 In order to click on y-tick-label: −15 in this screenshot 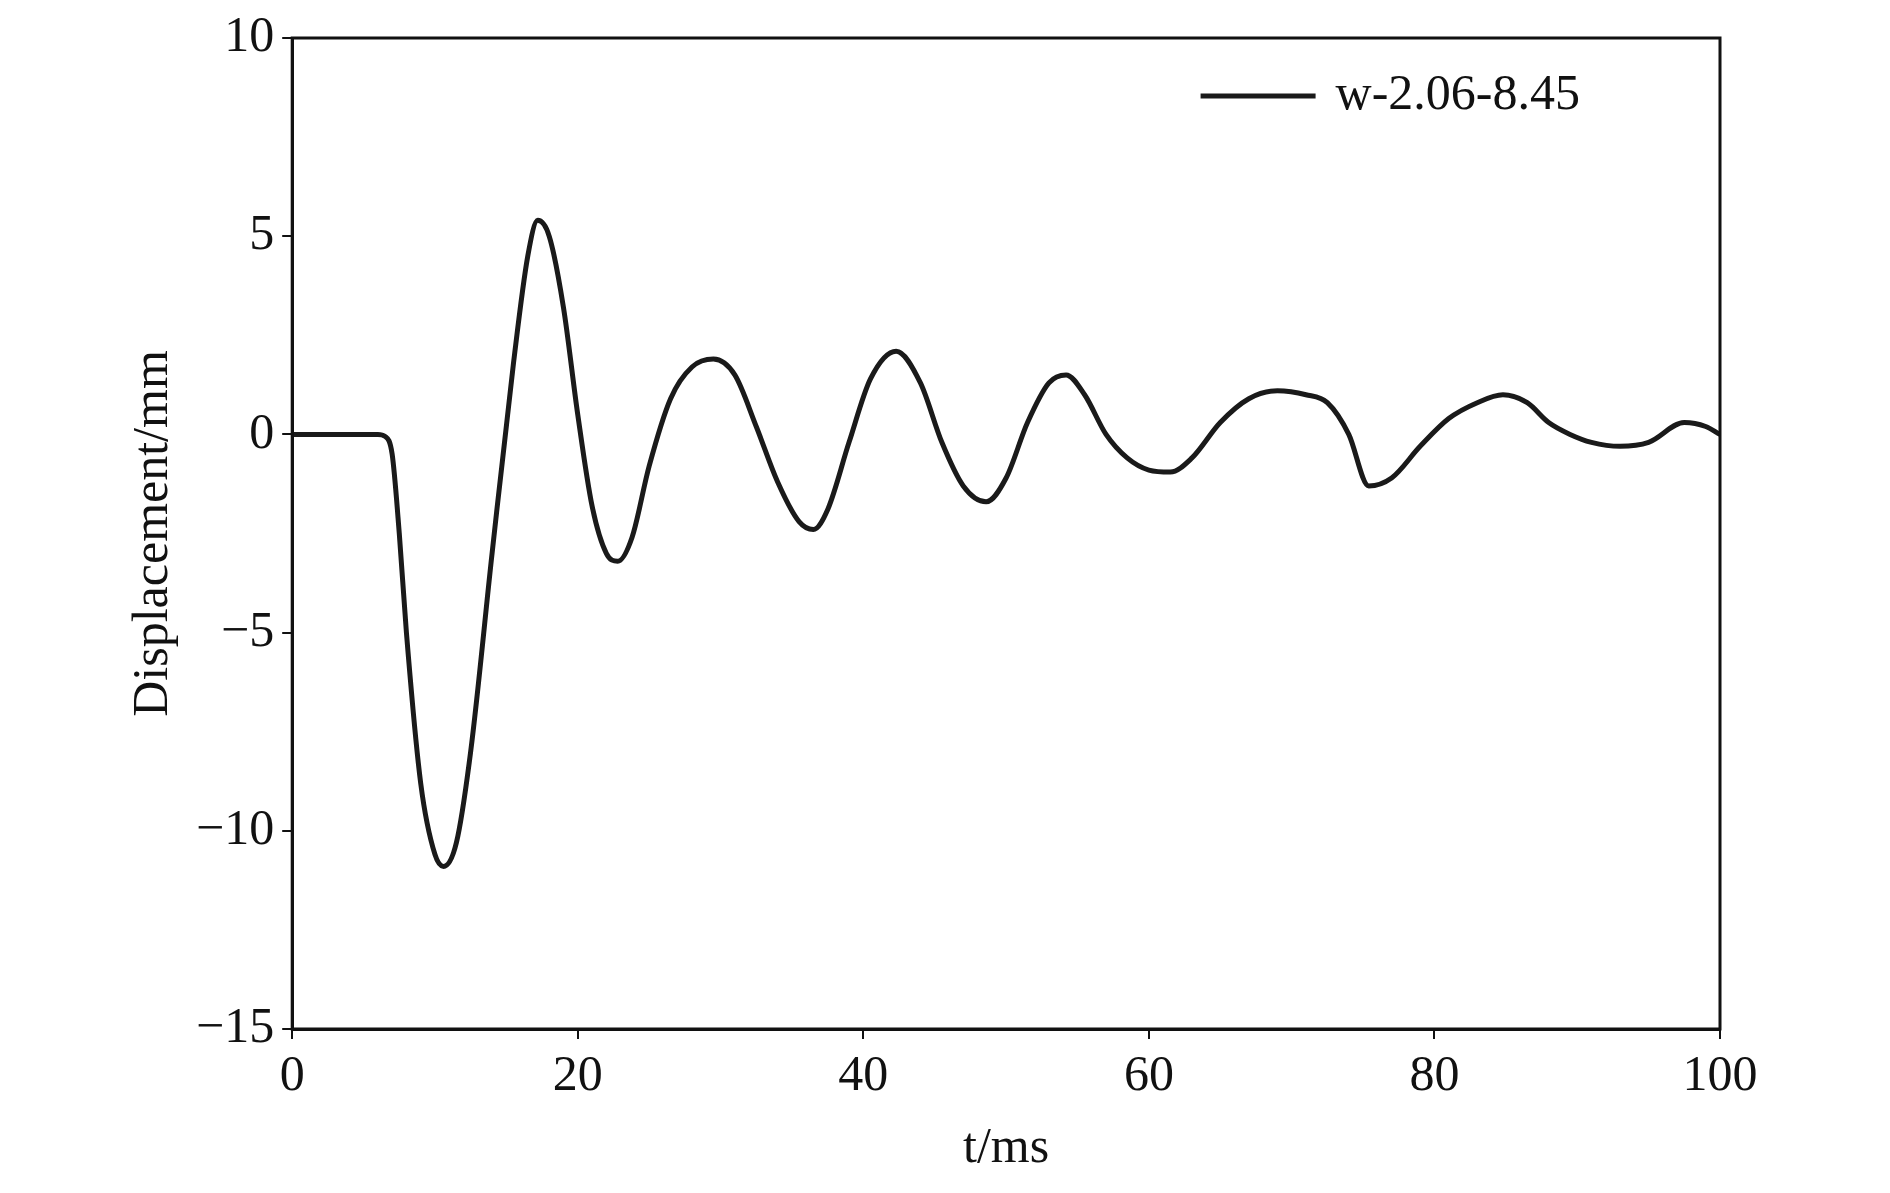, I will do `click(235, 1025)`.